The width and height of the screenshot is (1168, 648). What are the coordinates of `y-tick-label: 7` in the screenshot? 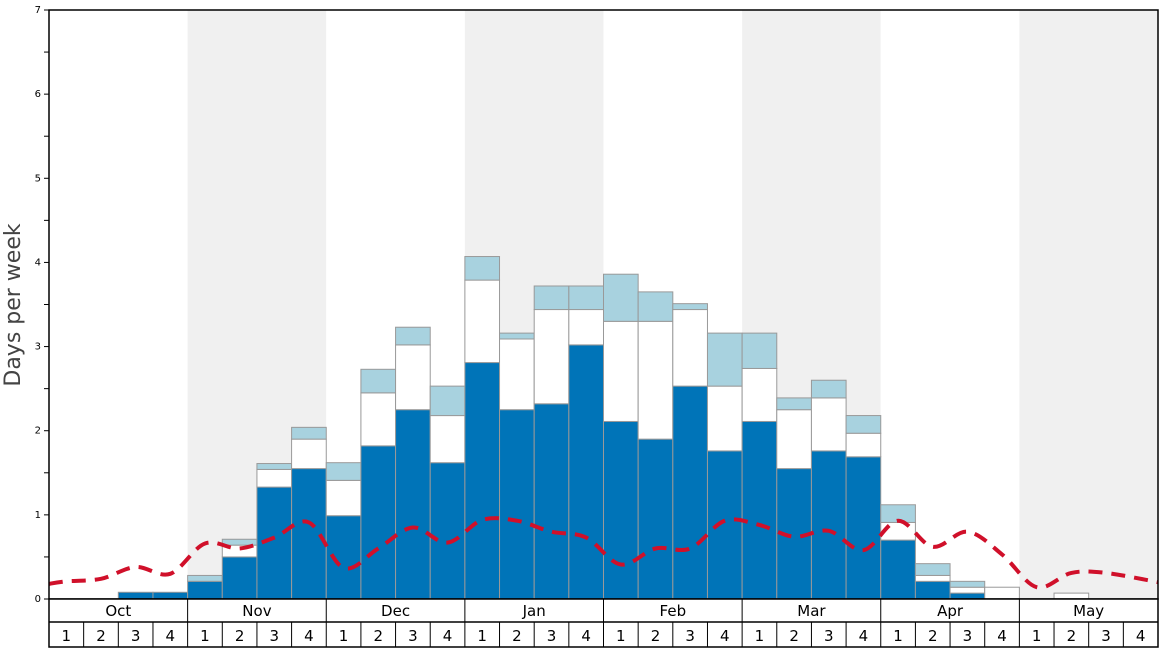 It's located at (38, 10).